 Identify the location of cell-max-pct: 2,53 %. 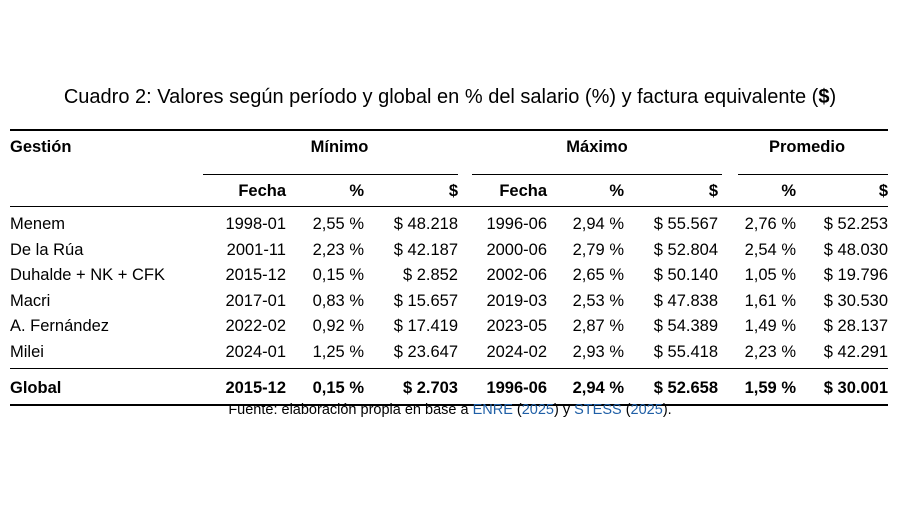
(598, 300).